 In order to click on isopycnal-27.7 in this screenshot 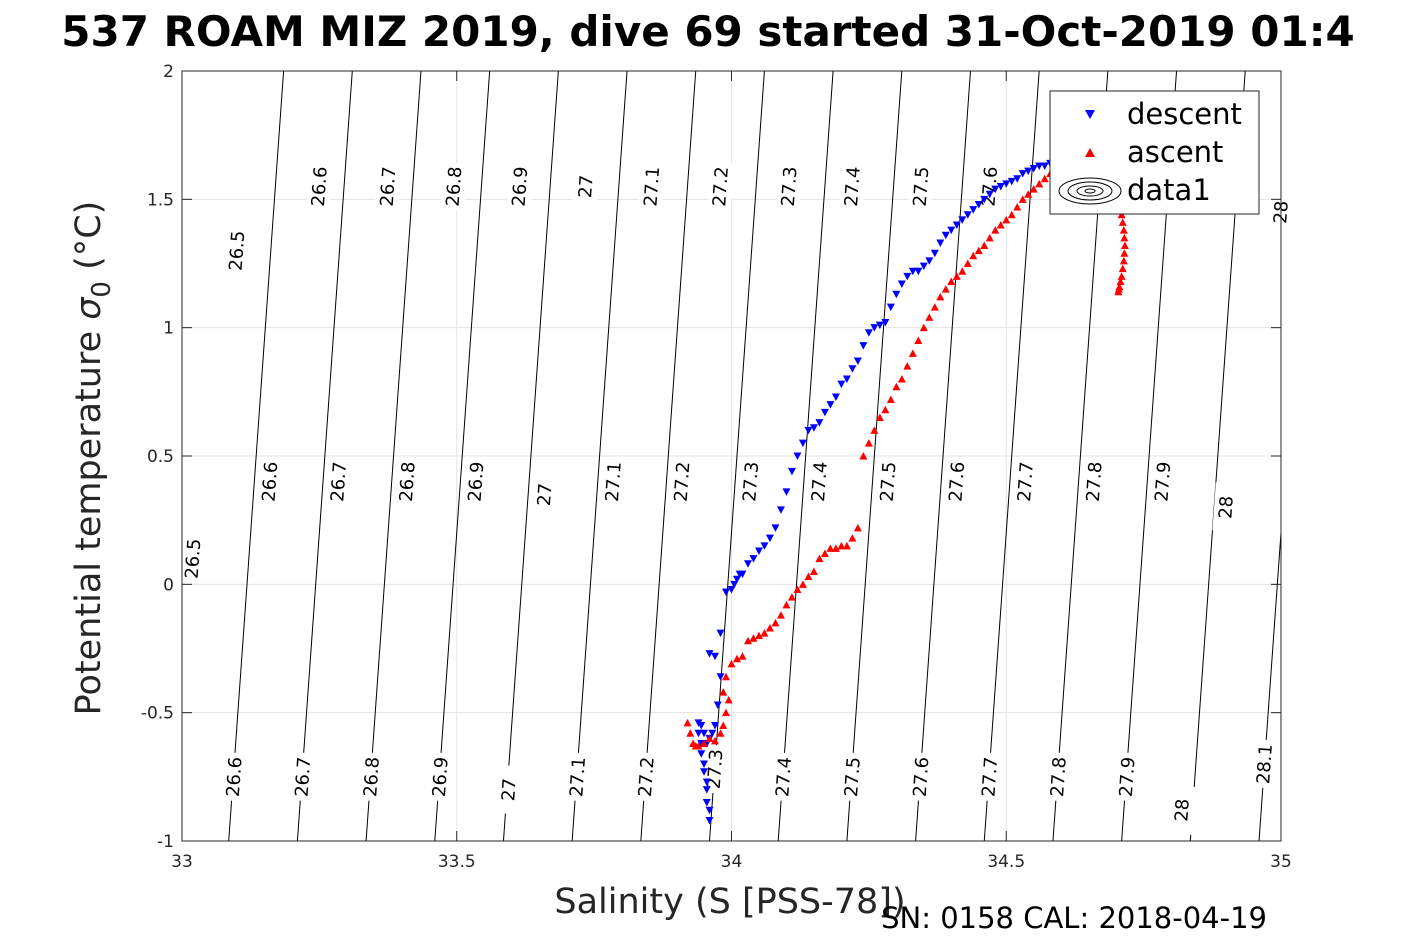, I will do `click(1011, 456)`.